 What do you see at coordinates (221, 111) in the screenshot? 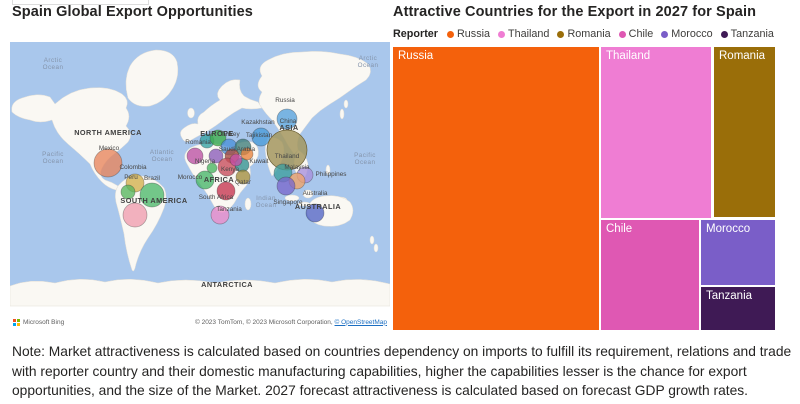
I see `landmass-europe` at bounding box center [221, 111].